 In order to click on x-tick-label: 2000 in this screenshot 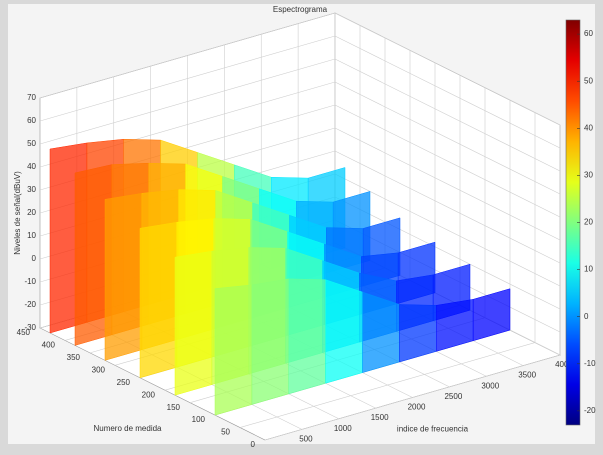, I will do `click(417, 407)`.